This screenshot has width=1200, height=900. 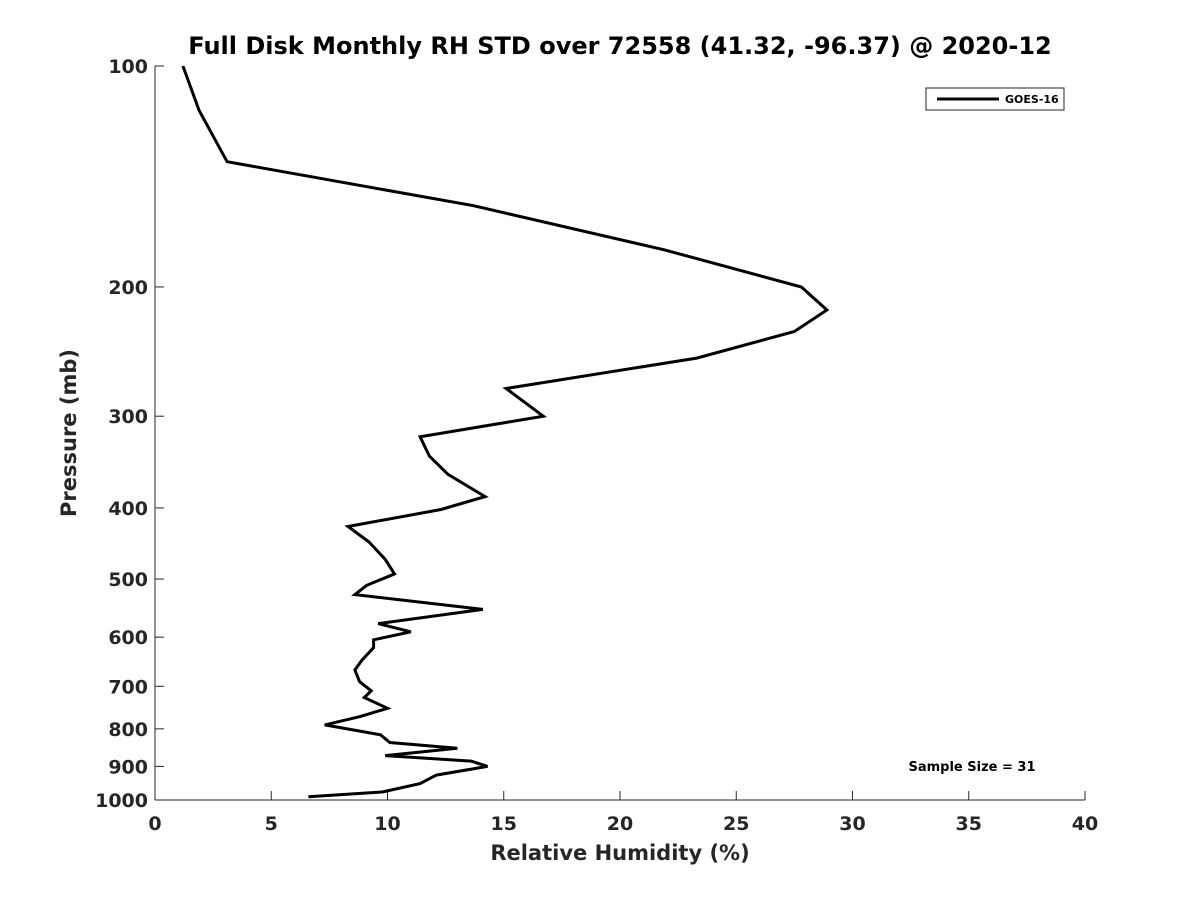 I want to click on legend-entry-goes-16: GOES-16, so click(x=1032, y=99).